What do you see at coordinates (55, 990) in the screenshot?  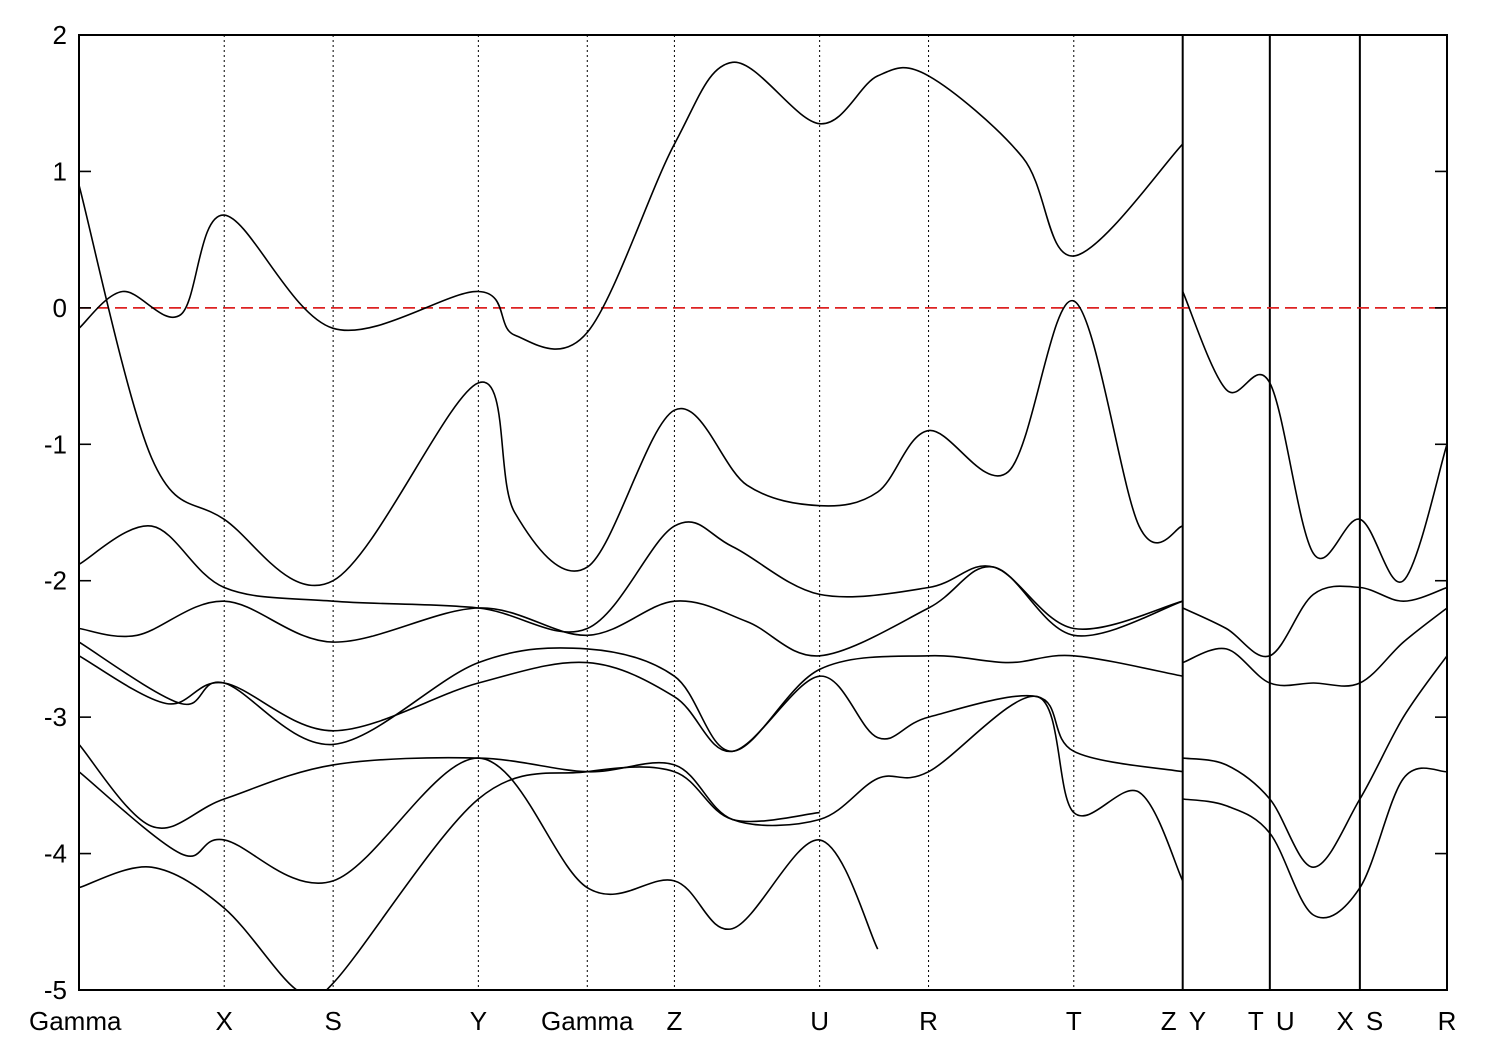 I see `y-tick-label: -5` at bounding box center [55, 990].